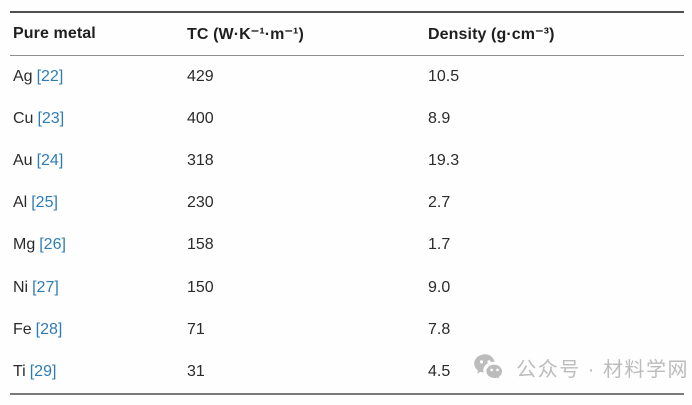 Image resolution: width=692 pixels, height=405 pixels. What do you see at coordinates (439, 203) in the screenshot?
I see `density-value: 2.7` at bounding box center [439, 203].